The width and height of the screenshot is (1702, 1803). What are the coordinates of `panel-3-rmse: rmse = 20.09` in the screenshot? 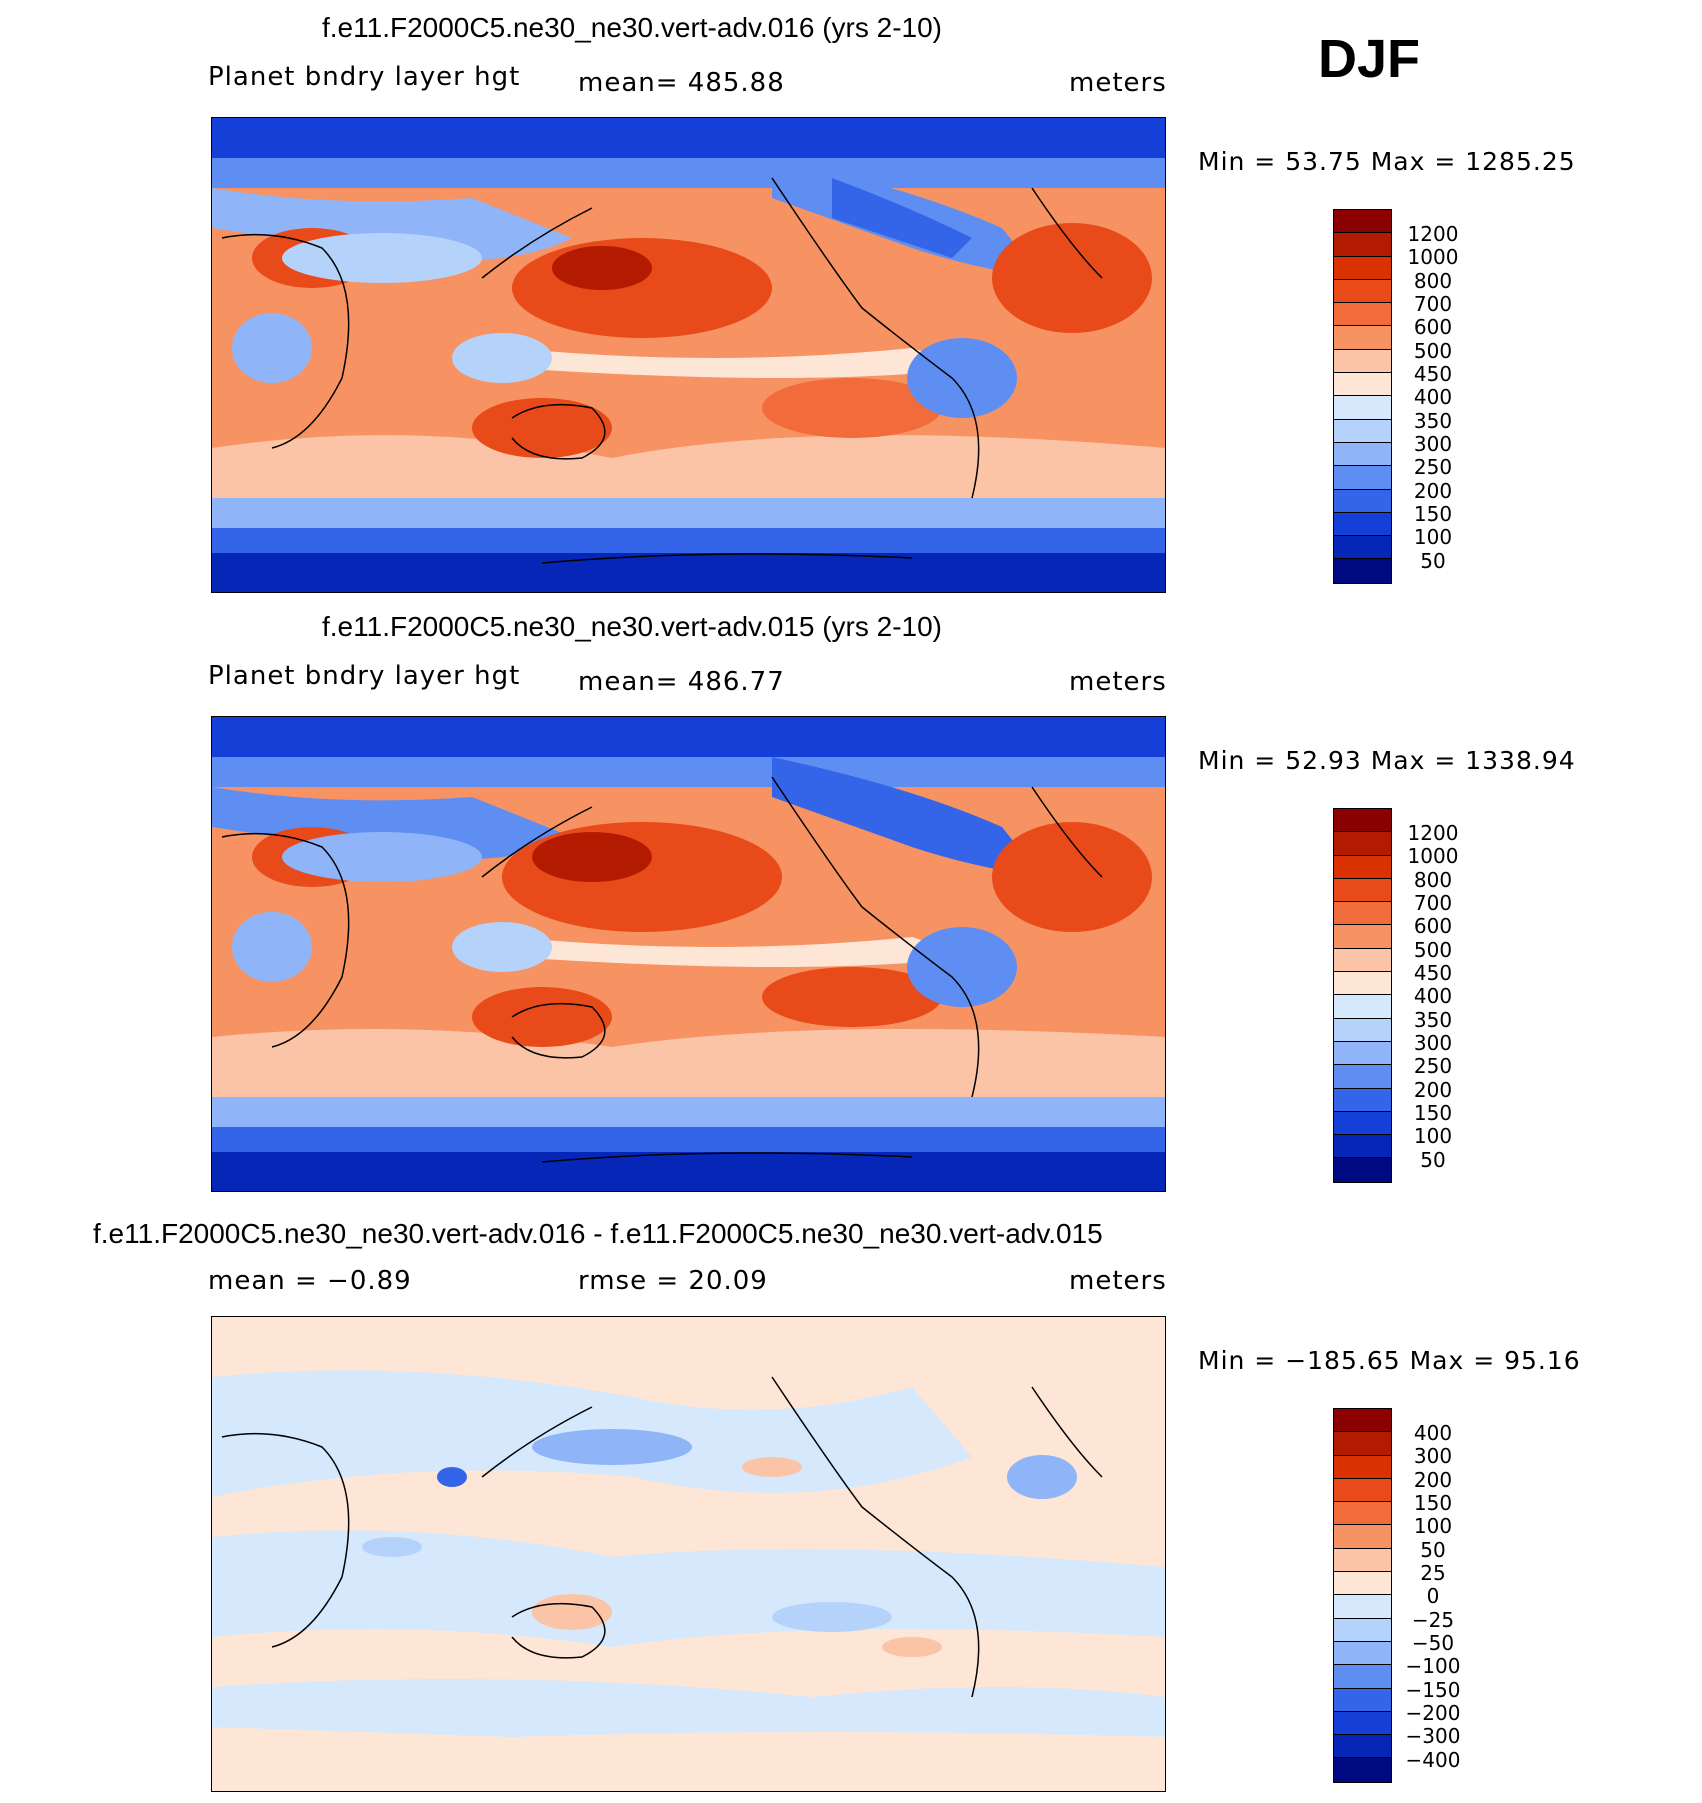 It's located at (673, 1281).